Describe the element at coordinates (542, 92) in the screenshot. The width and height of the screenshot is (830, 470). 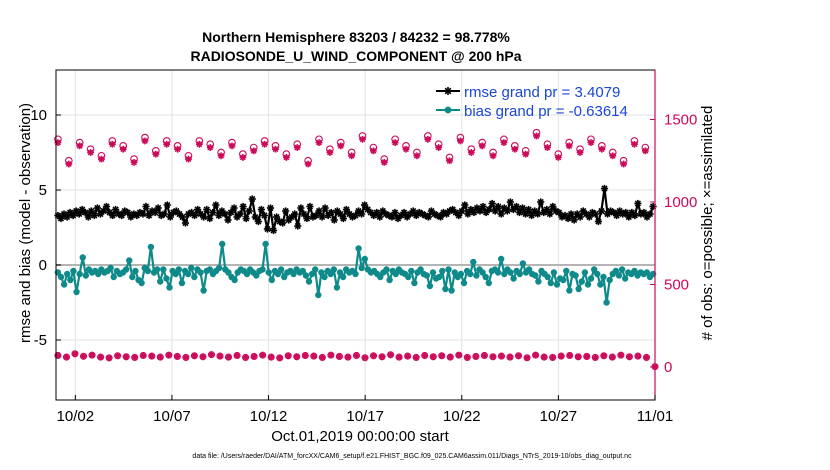
I see `legend-label-rmse: rmse grand pr = 3.4079` at that location.